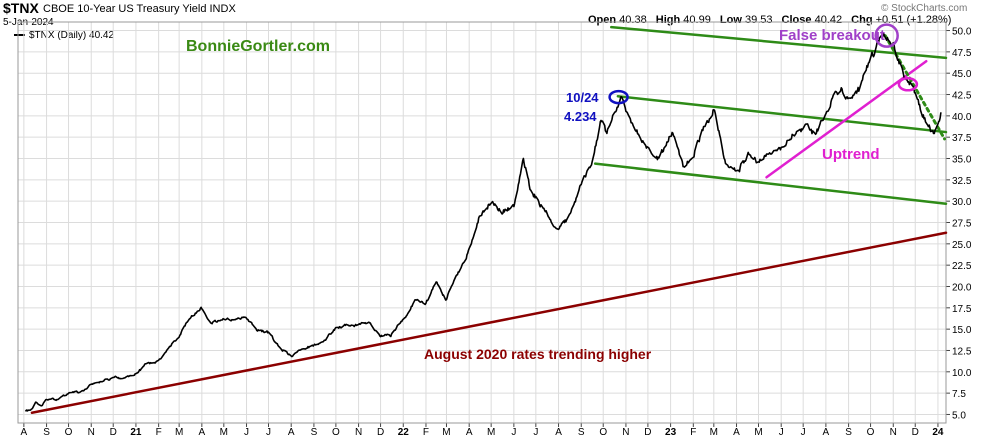  Describe the element at coordinates (668, 20) in the screenshot. I see `high-label: High` at that location.